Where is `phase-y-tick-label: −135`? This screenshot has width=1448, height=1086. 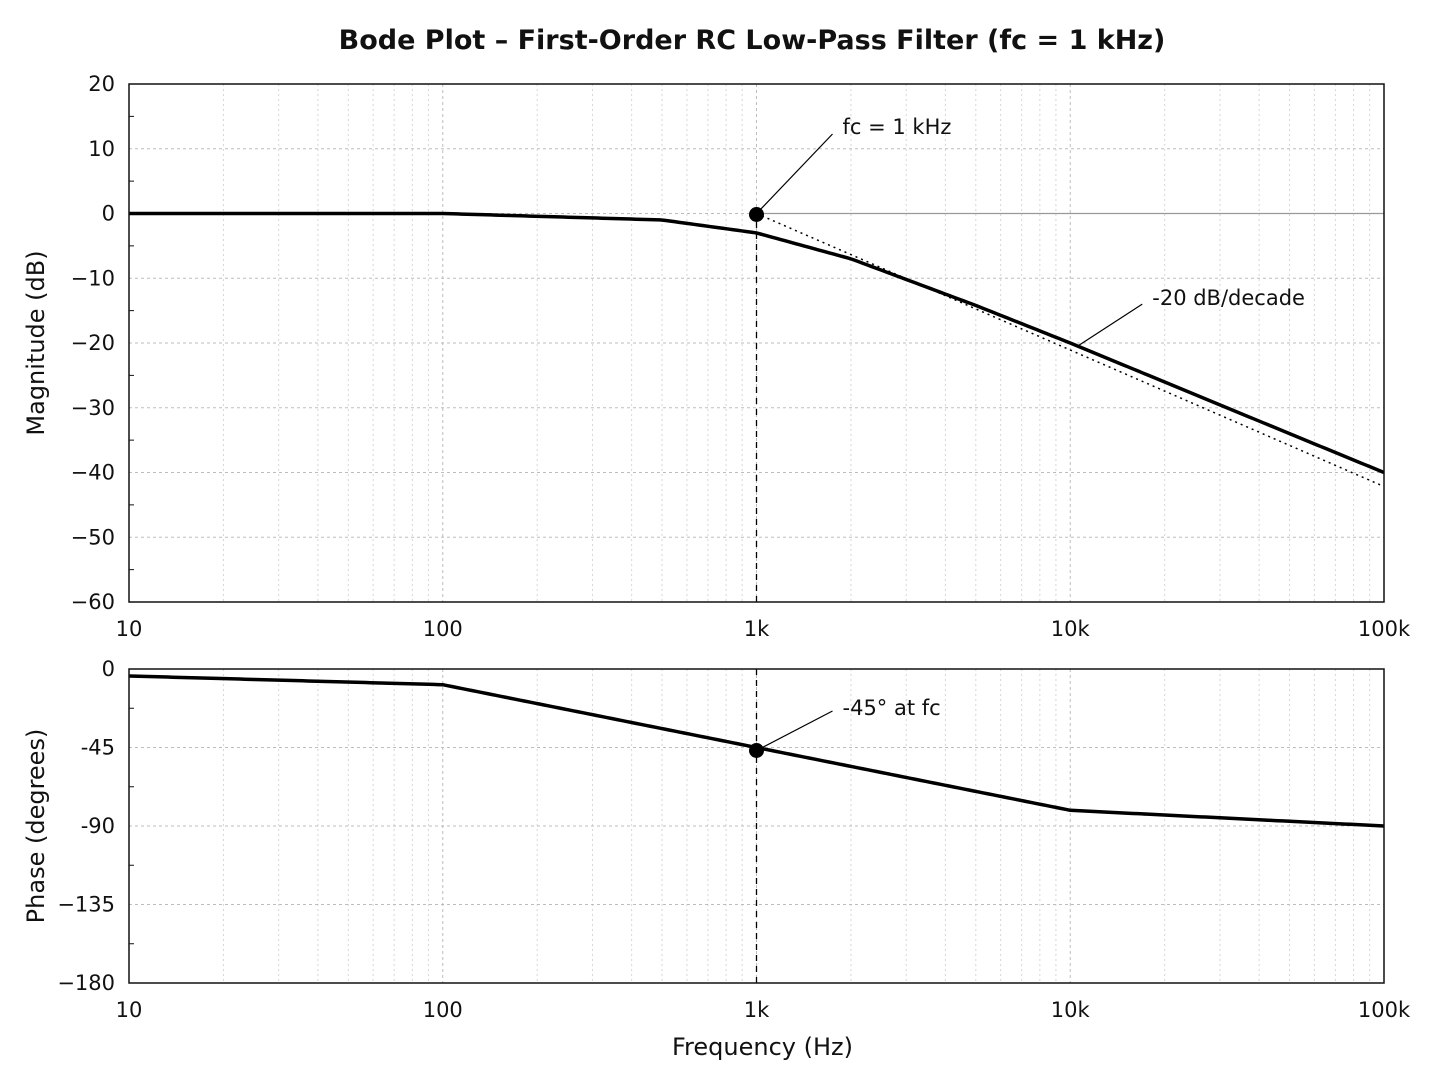 phase-y-tick-label: −135 is located at coordinates (86, 905).